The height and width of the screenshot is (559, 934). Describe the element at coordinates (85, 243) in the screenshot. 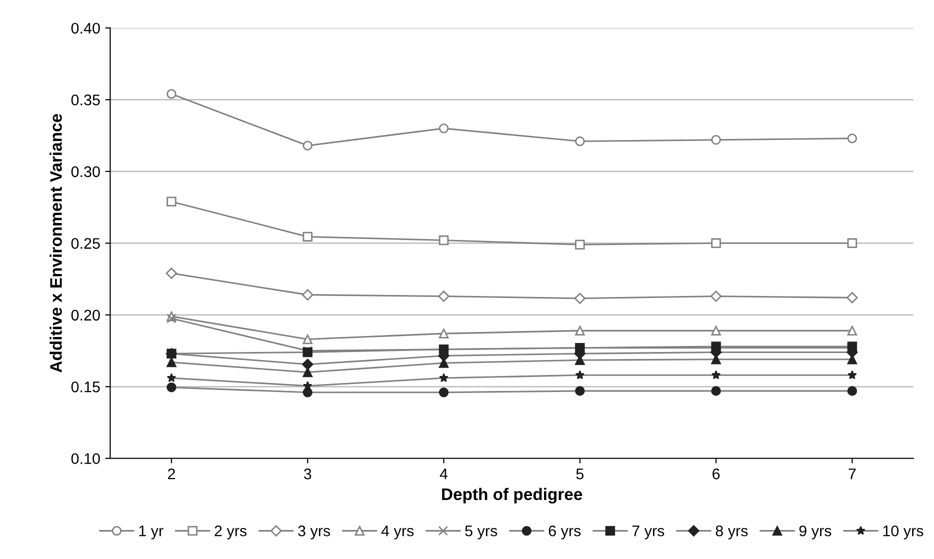

I see `y-tick-label: 0.25` at that location.